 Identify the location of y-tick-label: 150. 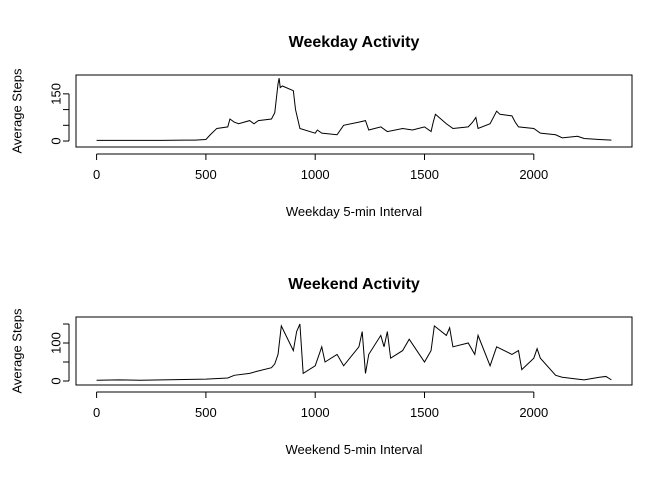
(55, 94).